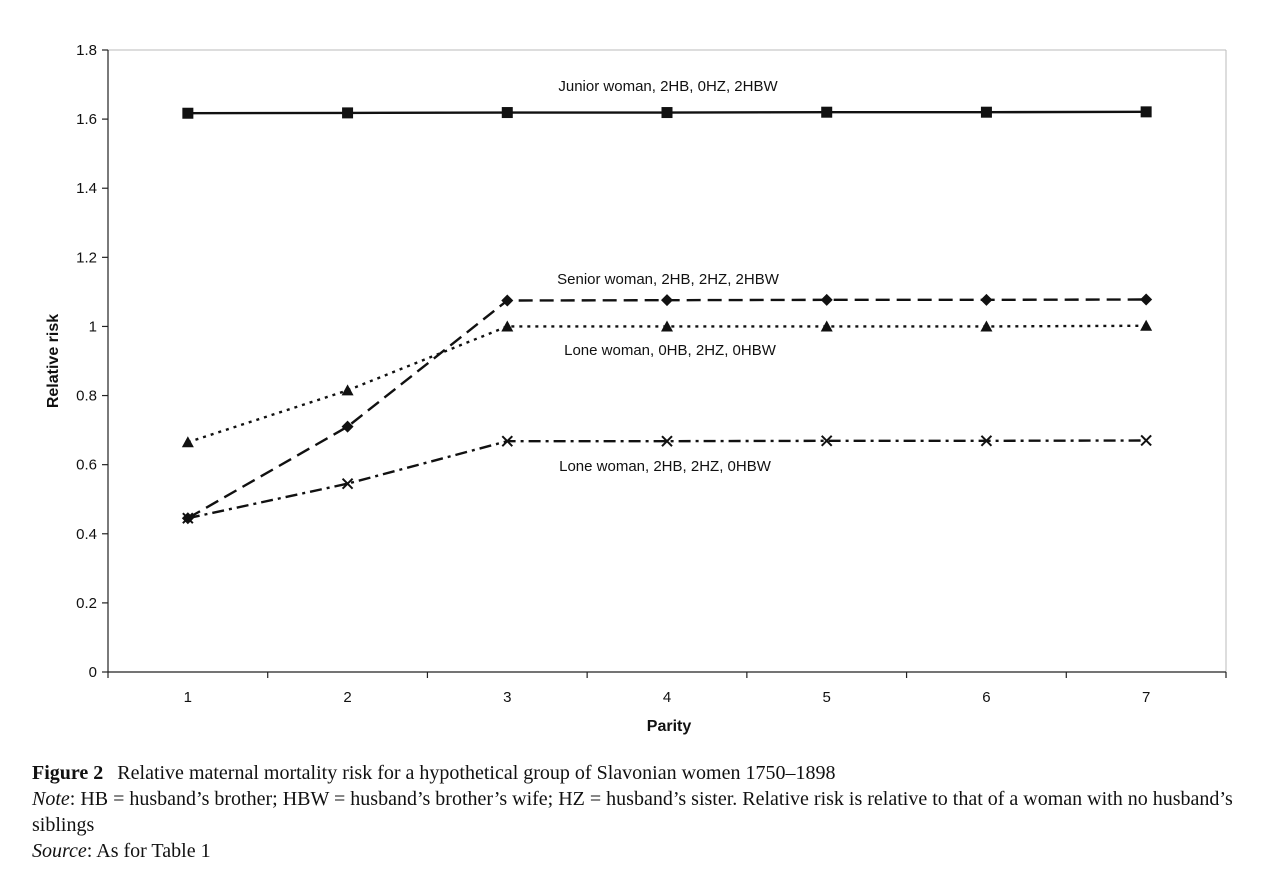 The width and height of the screenshot is (1286, 882). What do you see at coordinates (59, 851) in the screenshot?
I see `source-label: Source` at bounding box center [59, 851].